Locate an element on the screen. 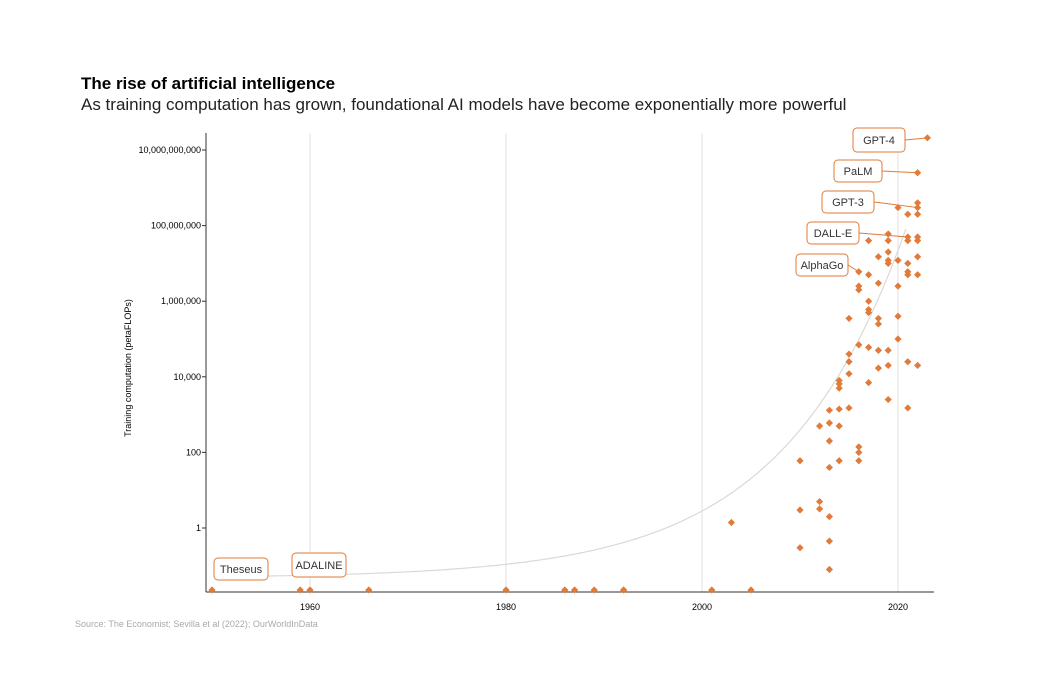 The image size is (1038, 690). callout-label: GPT-4 is located at coordinates (879, 141).